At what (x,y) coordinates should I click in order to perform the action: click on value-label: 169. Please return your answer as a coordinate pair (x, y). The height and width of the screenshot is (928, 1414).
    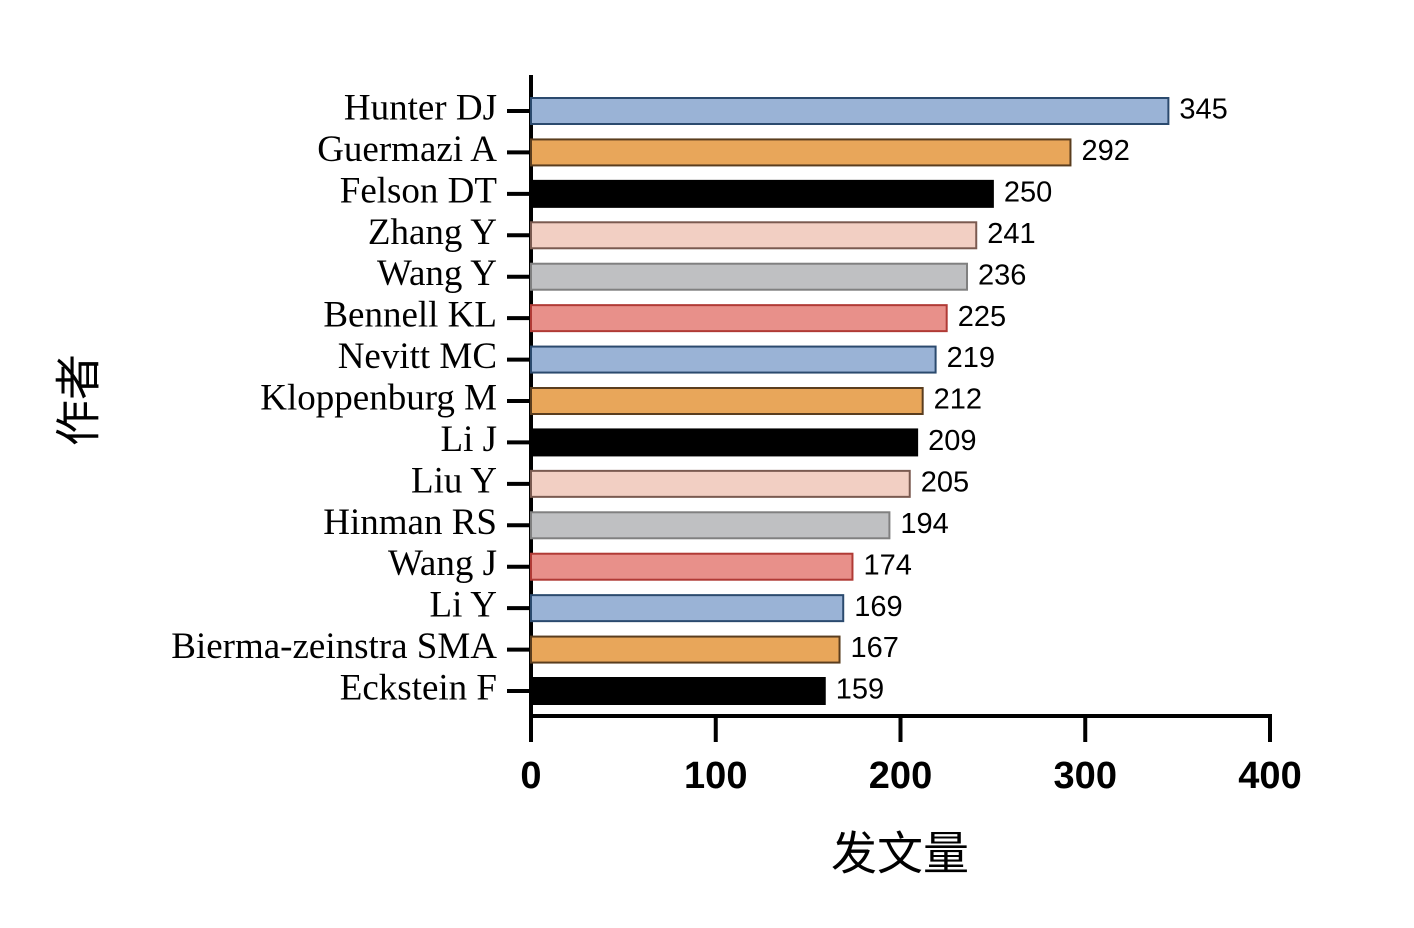
    Looking at the image, I should click on (878, 607).